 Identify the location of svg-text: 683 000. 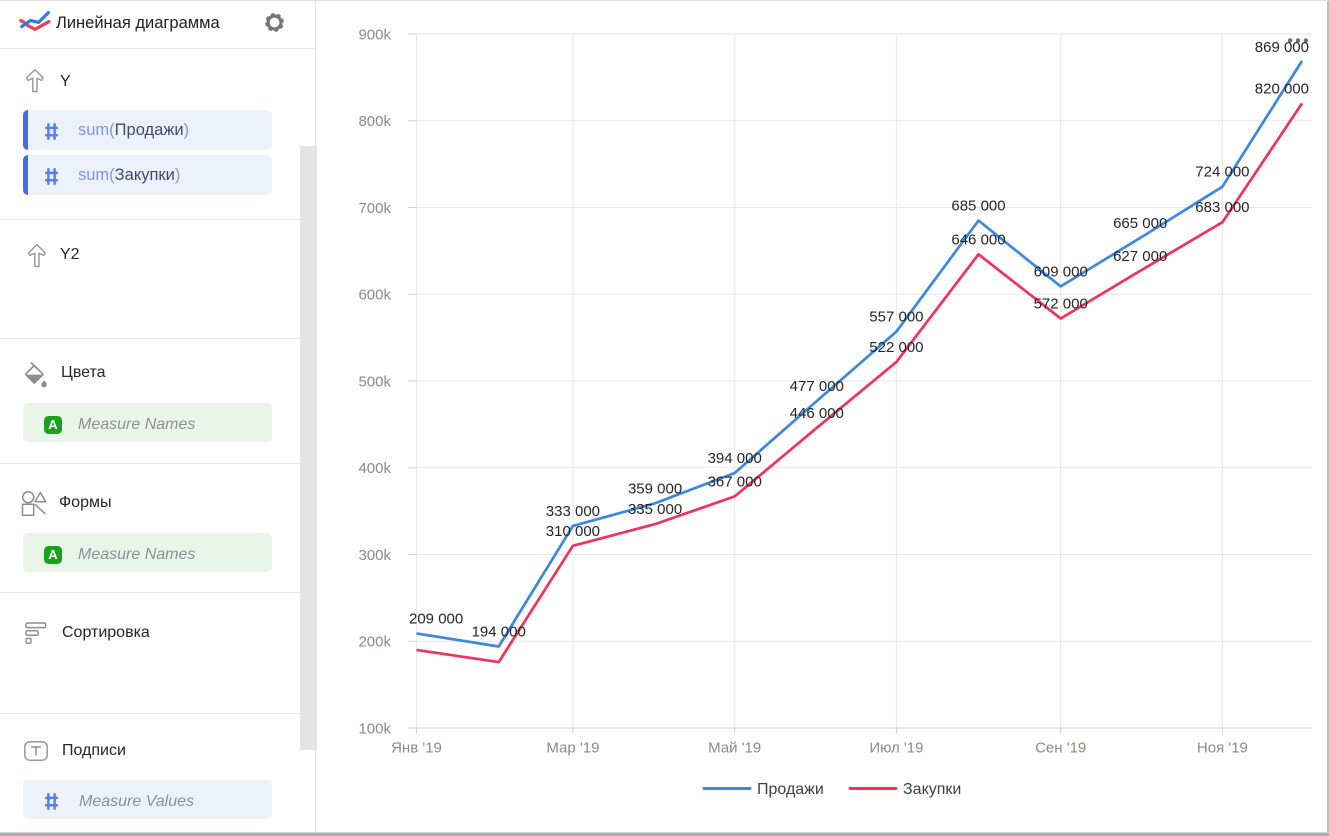
(1222, 207).